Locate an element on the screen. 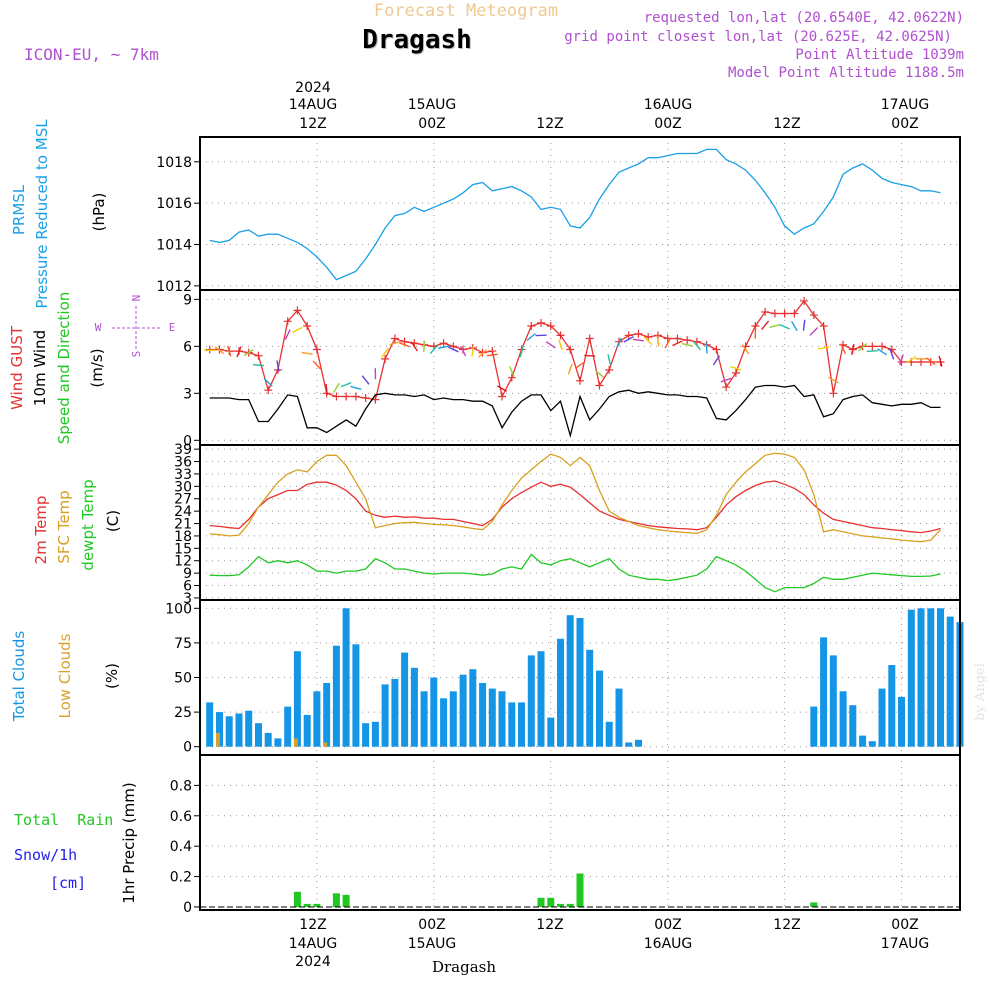 The height and width of the screenshot is (1005, 1000). precip-unit: 1hr Precip (mm) is located at coordinates (129, 842).